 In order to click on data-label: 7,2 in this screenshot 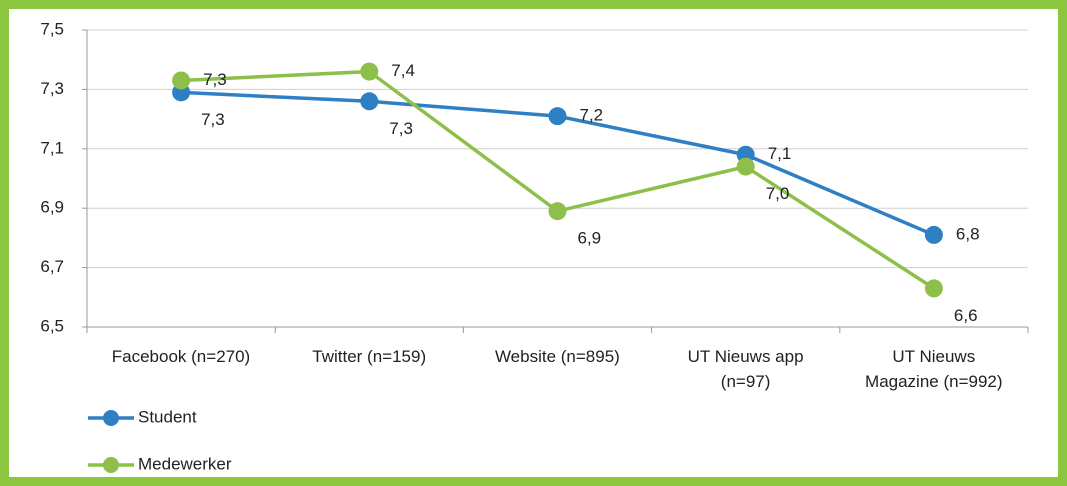, I will do `click(592, 115)`.